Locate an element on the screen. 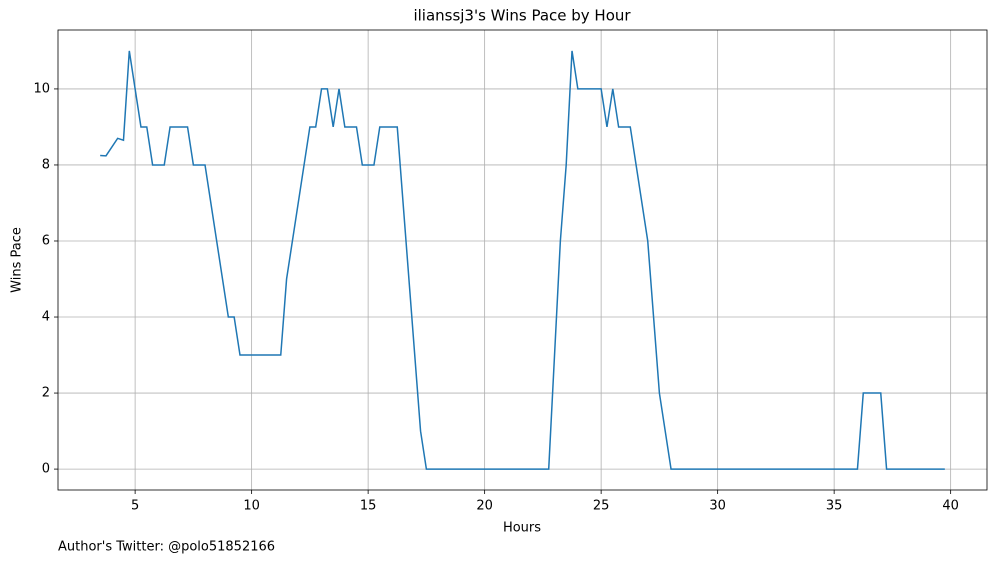  y-tick-label: 0 is located at coordinates (46, 469).